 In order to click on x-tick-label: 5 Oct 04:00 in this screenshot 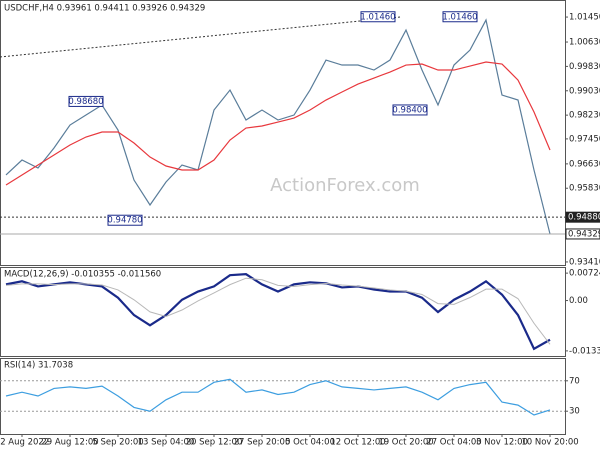, I will do `click(310, 443)`.